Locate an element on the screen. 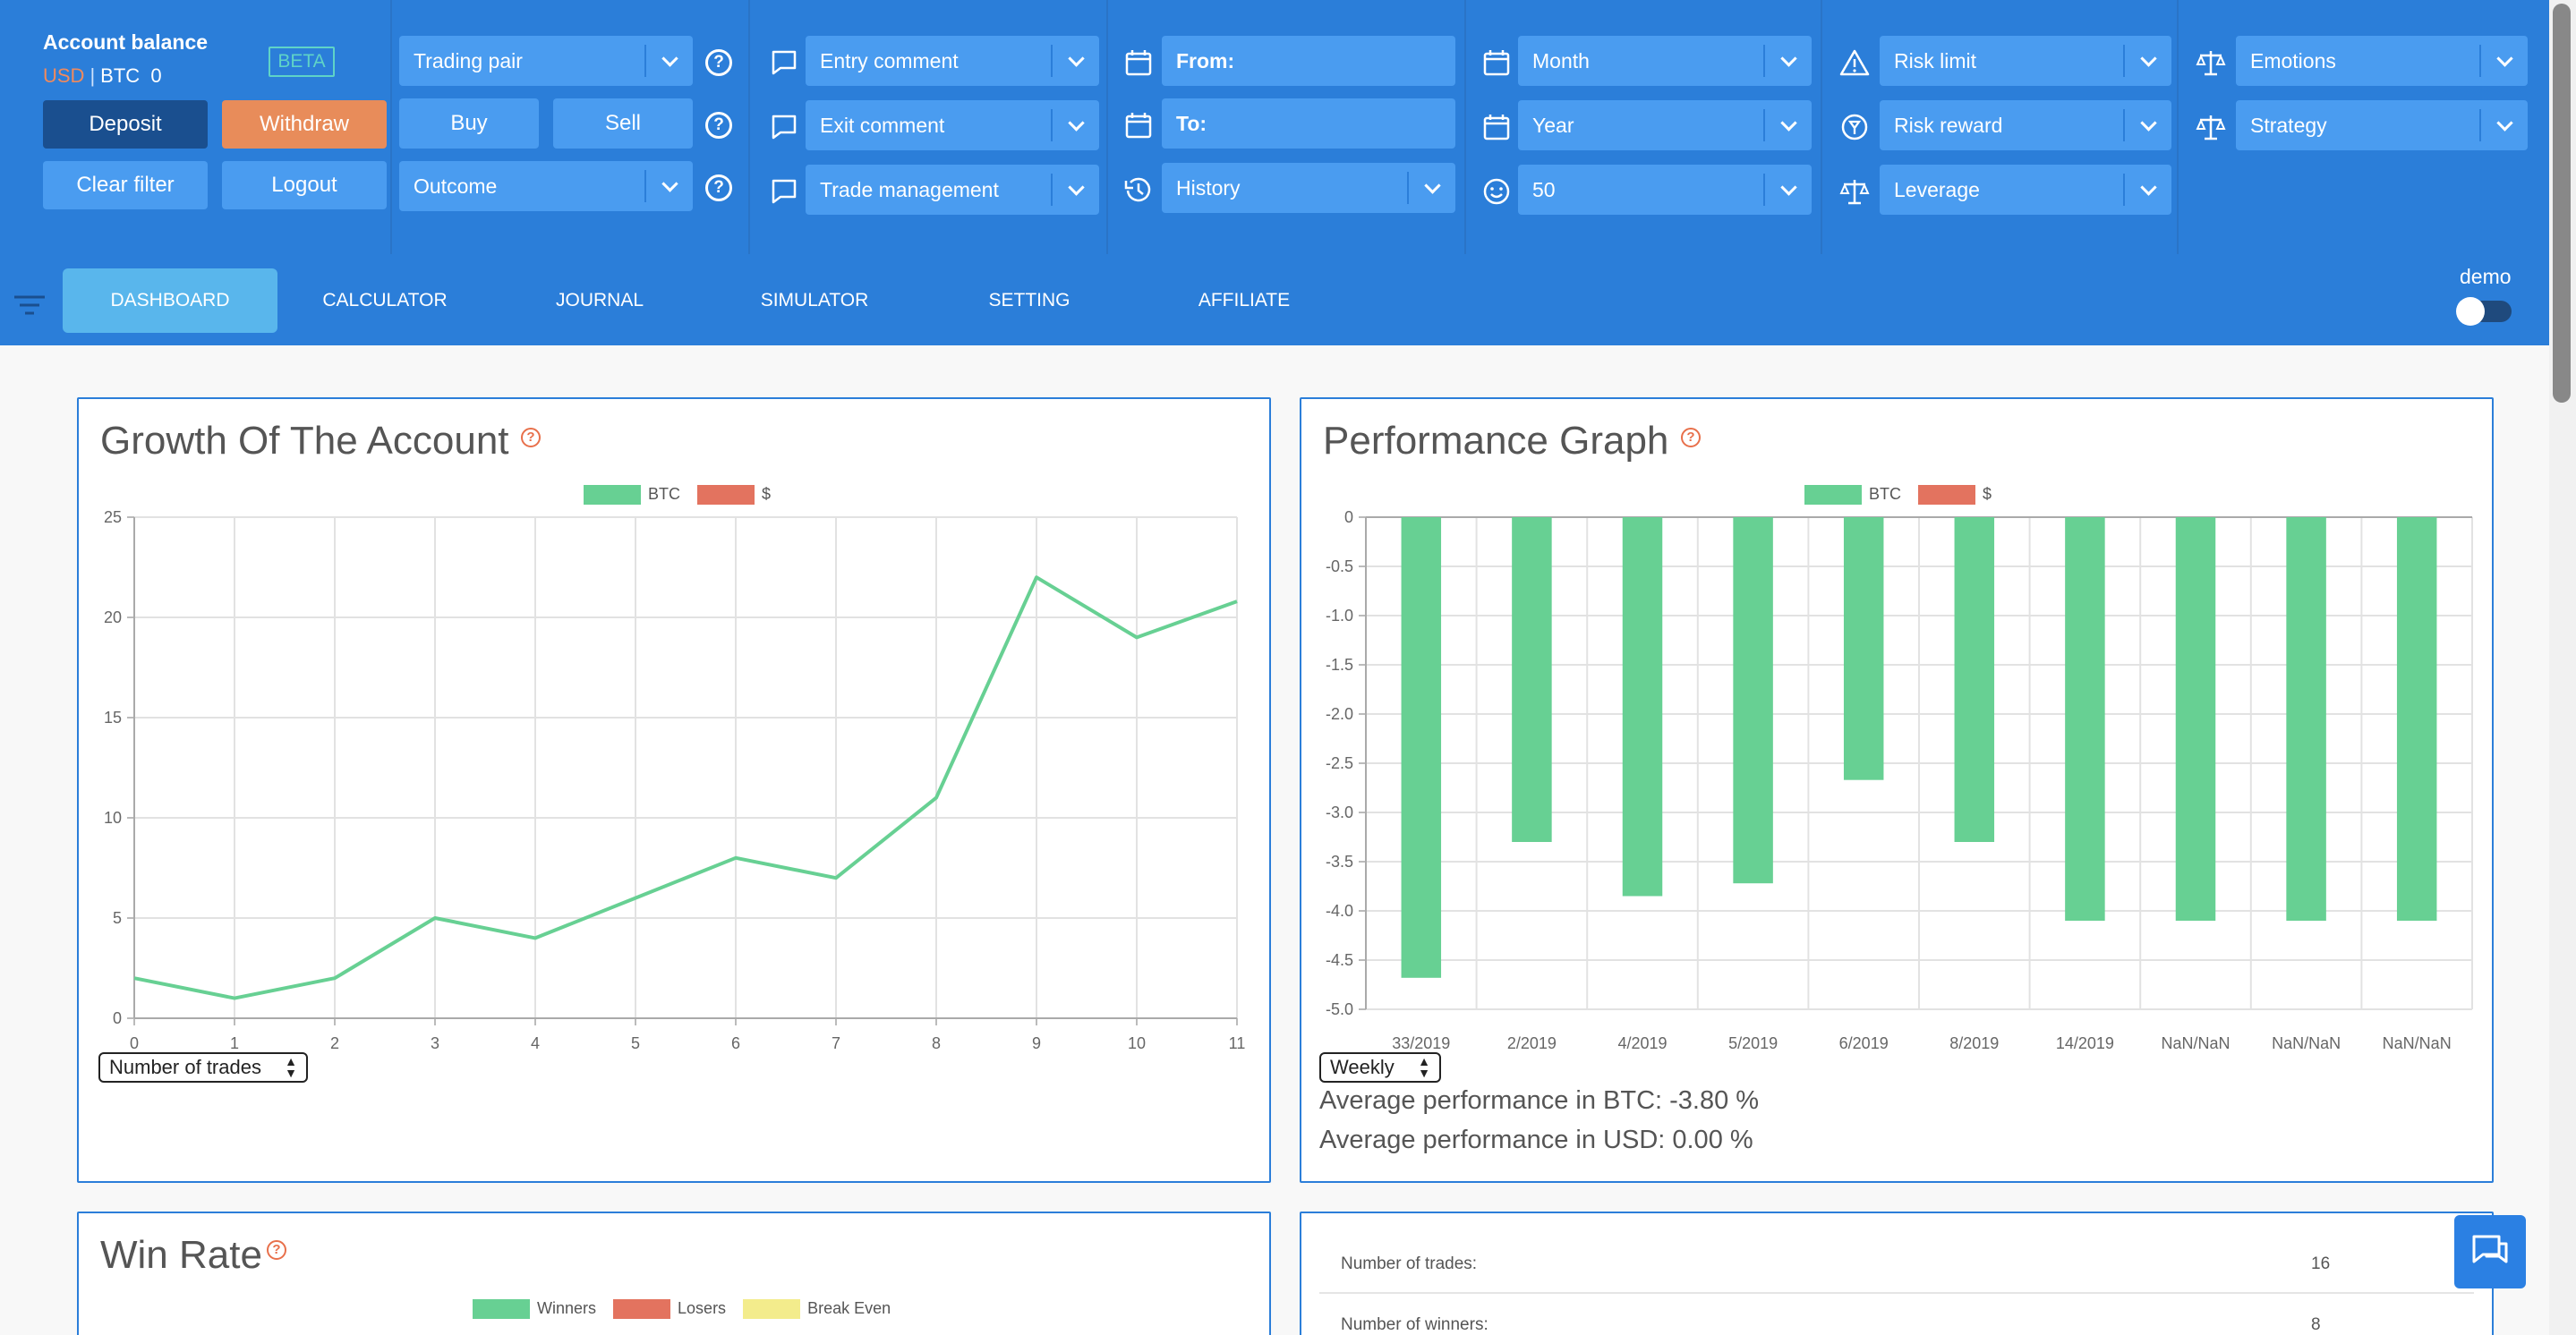  x-tick-label: NaN/NaN is located at coordinates (2195, 1043).